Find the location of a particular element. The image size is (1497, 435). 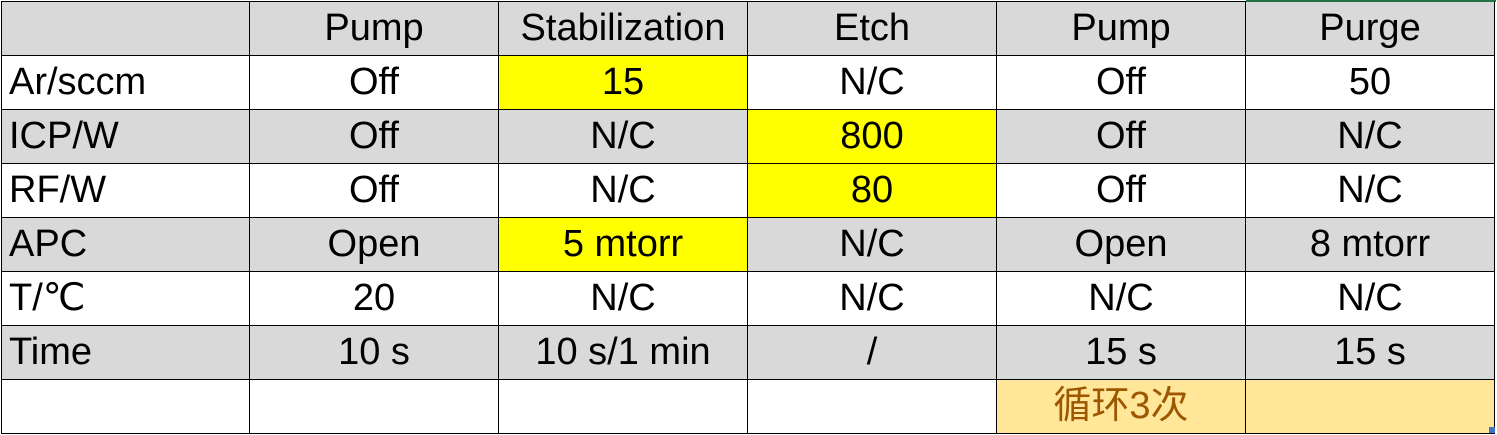

row-label-cell: Ar/sccm is located at coordinates (125, 82).